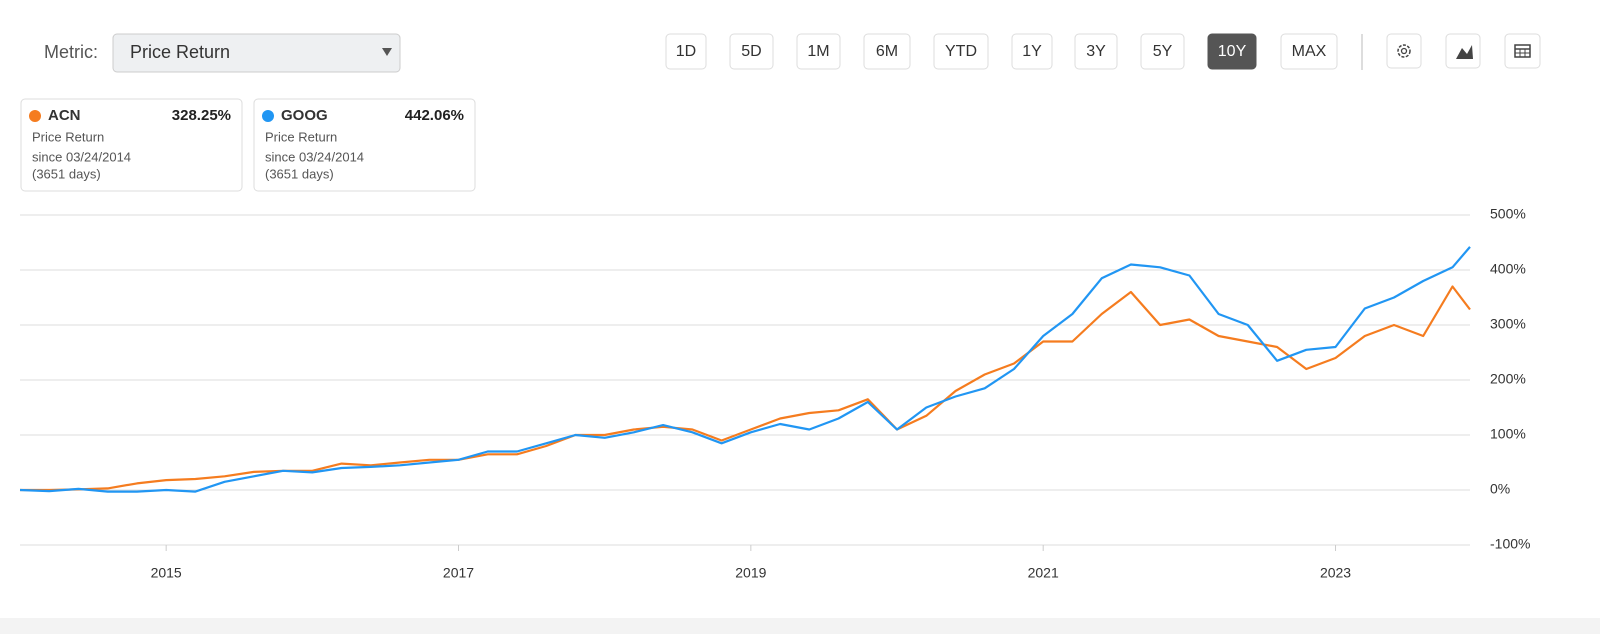  Describe the element at coordinates (304, 115) in the screenshot. I see `card-ticker: GOOG` at that location.